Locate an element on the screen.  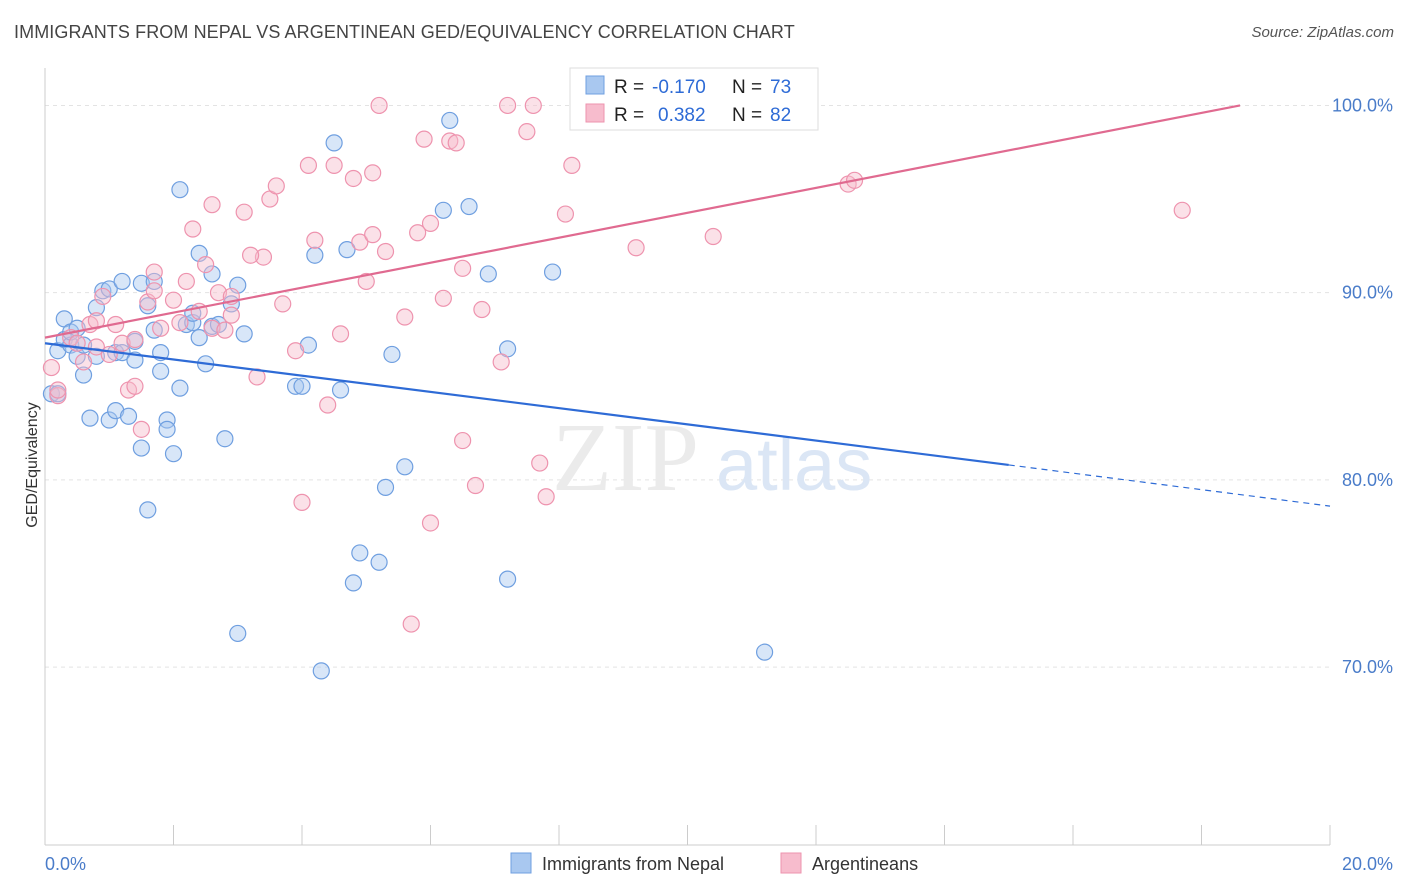
legend-n-value-arg: 82 is located at coordinates (780, 115).